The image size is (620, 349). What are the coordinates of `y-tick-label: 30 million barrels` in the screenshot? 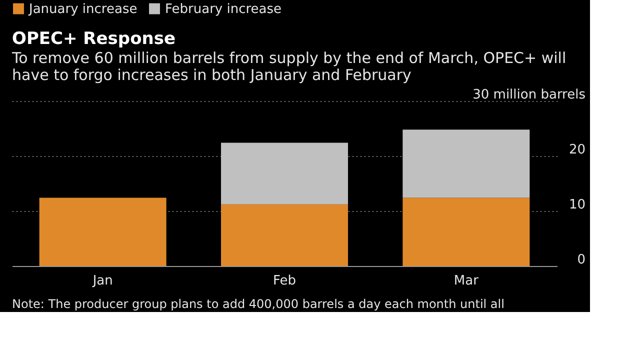 It's located at (529, 95).